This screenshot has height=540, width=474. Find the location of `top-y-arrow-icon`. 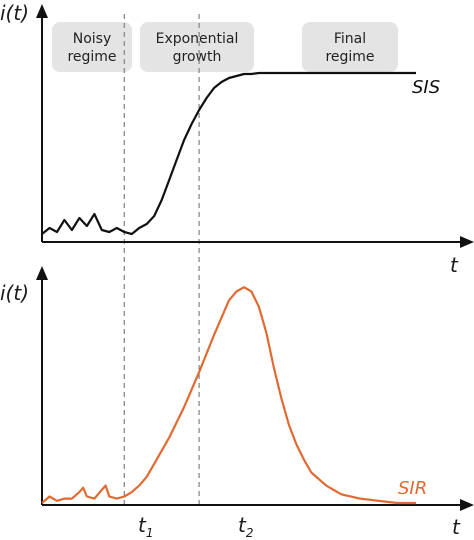

top-y-arrow-icon is located at coordinates (42, 11).